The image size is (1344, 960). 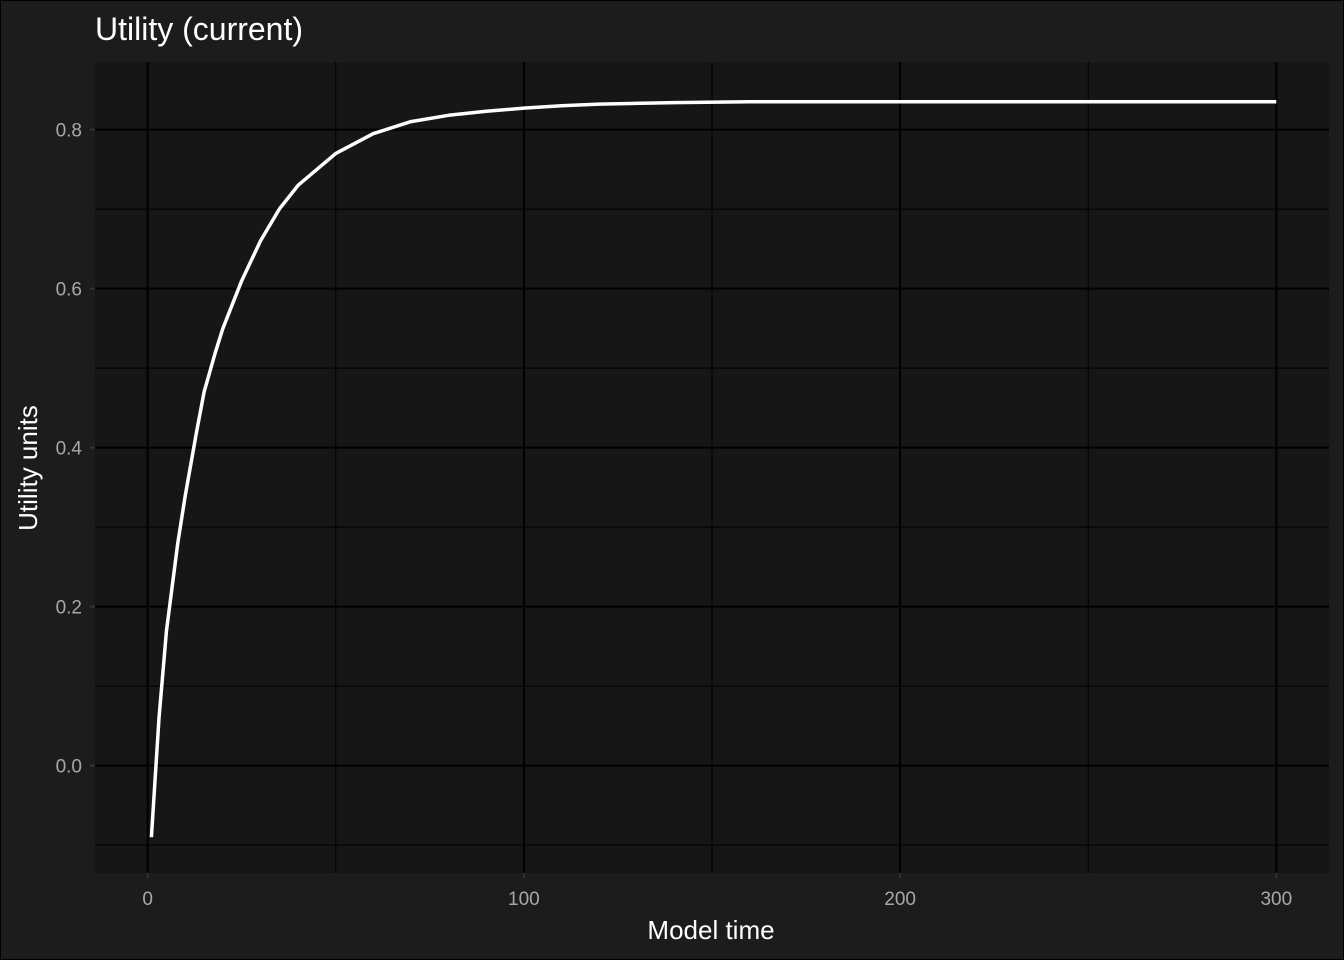 I want to click on y-tick-label: 0.0, so click(x=69, y=767).